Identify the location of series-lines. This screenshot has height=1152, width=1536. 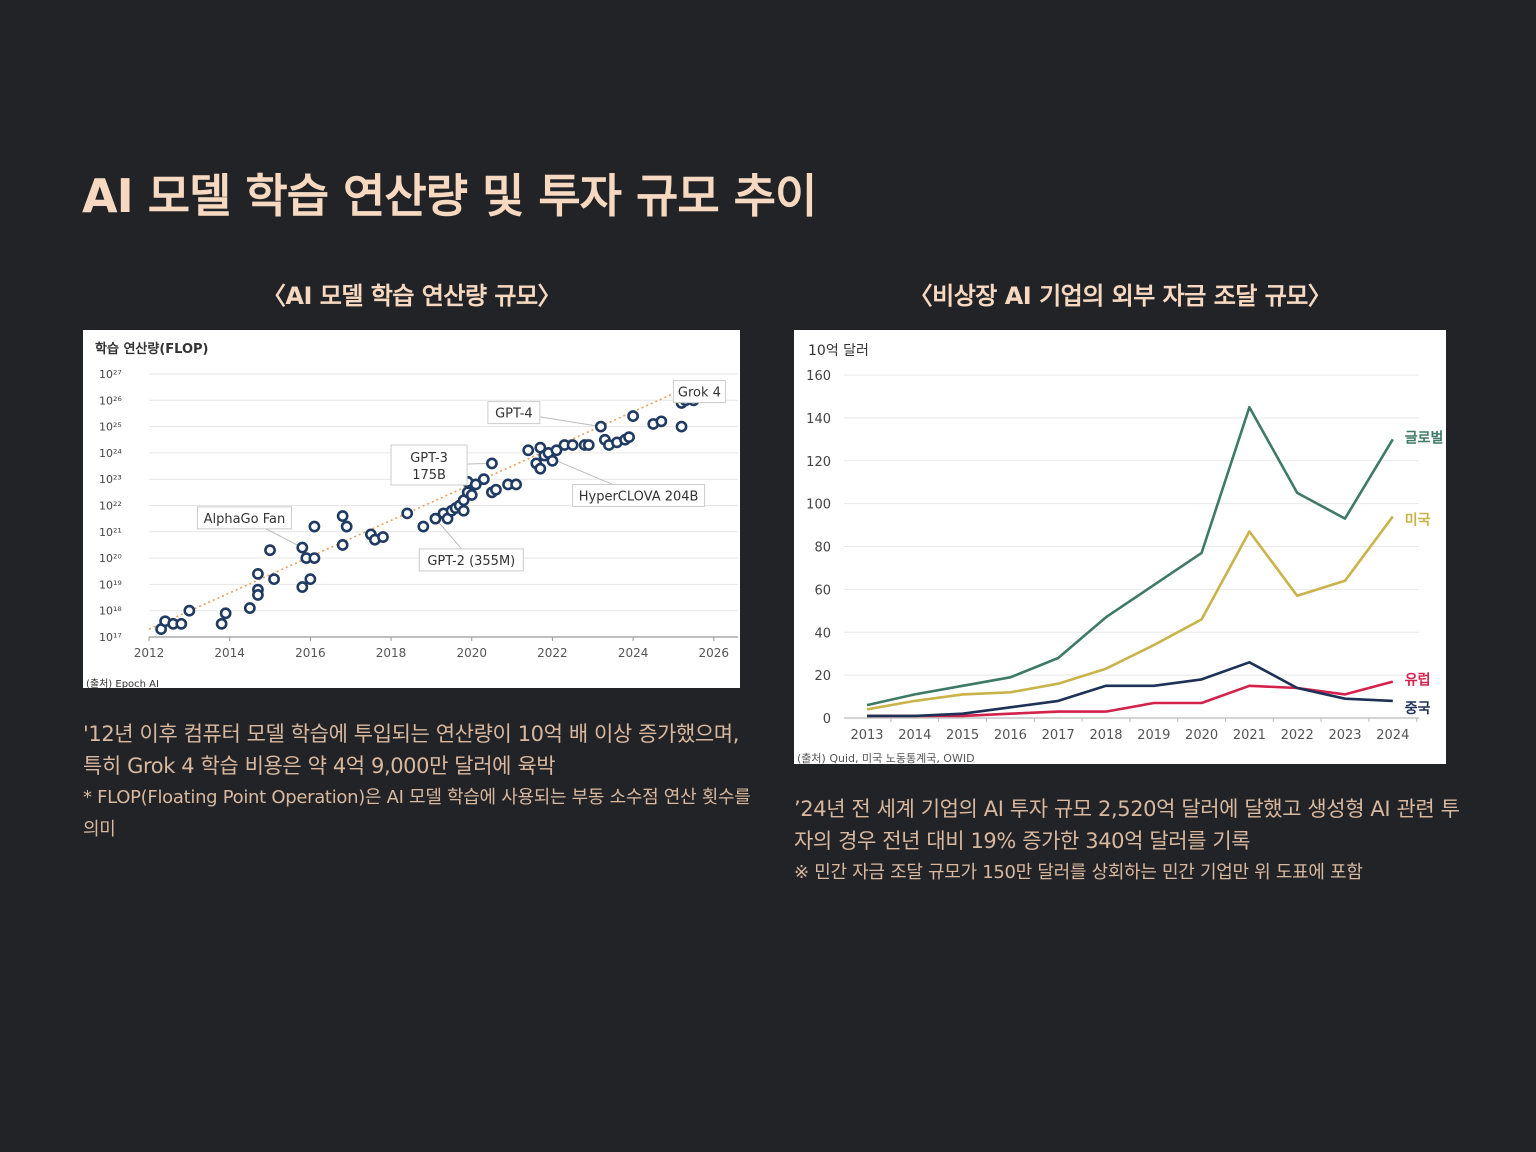
(1130, 561).